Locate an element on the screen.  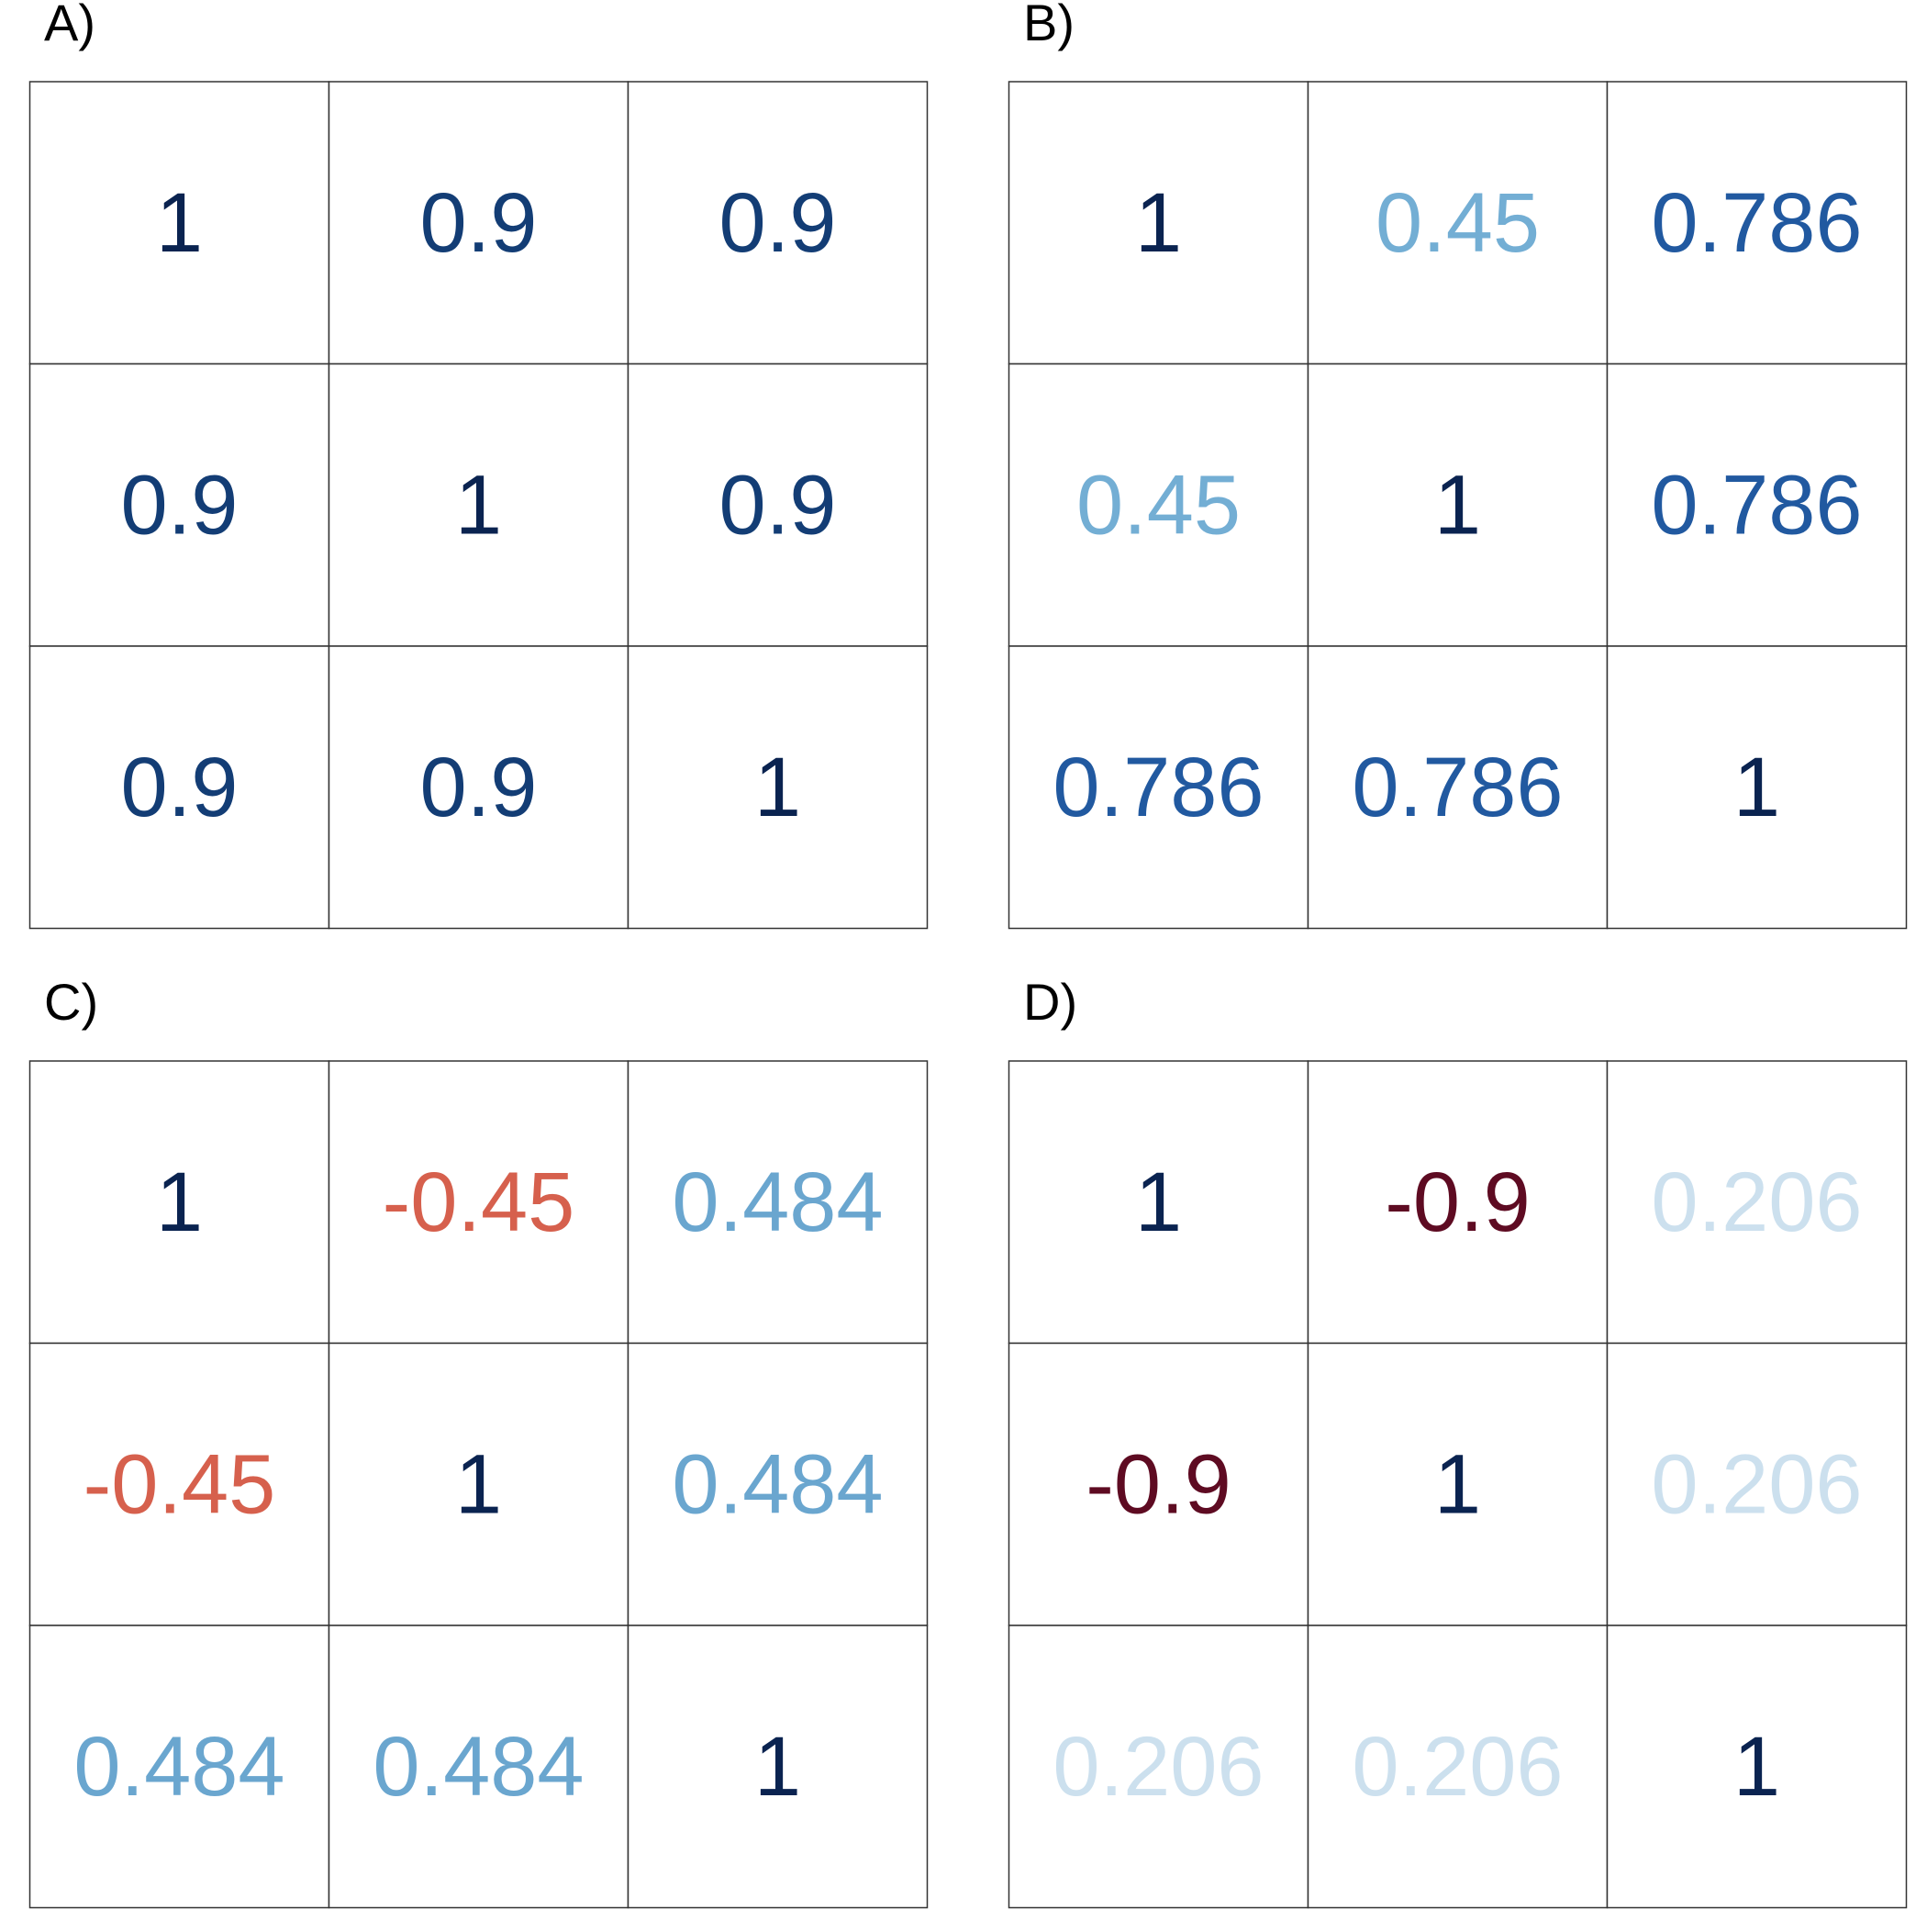
panel-label: B) is located at coordinates (1049, 25).